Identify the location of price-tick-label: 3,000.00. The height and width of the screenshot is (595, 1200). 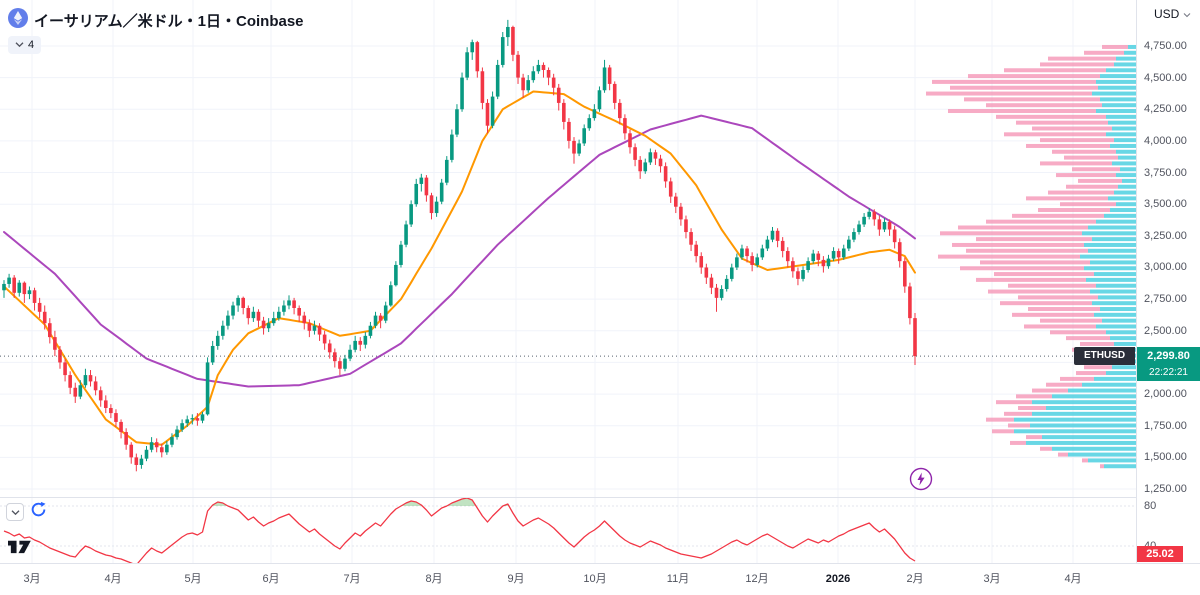
(1165, 267).